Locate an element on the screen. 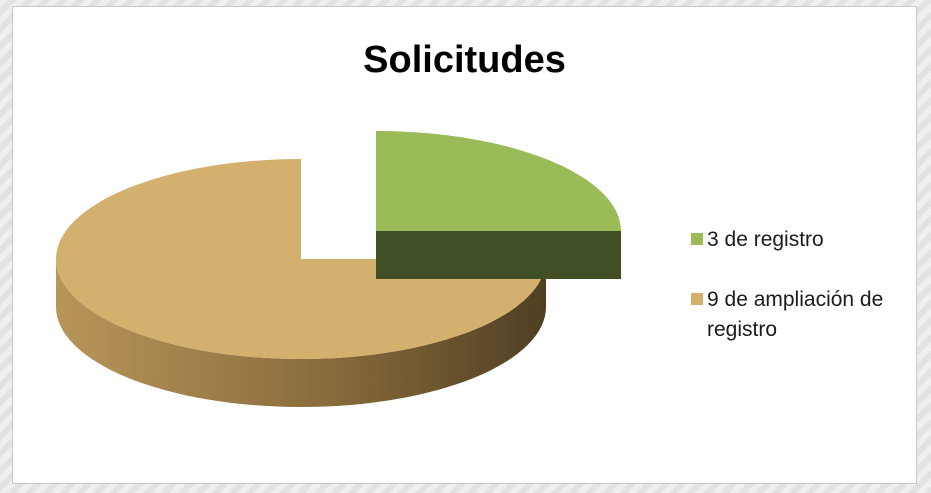  pie-slice is located at coordinates (498, 205).